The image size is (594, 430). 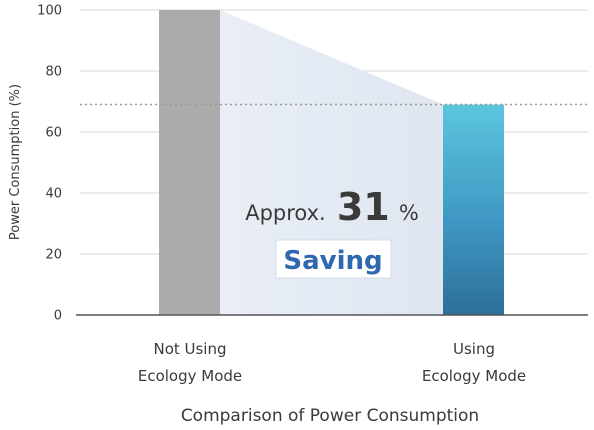 I want to click on x-category-label: Using, so click(x=474, y=349).